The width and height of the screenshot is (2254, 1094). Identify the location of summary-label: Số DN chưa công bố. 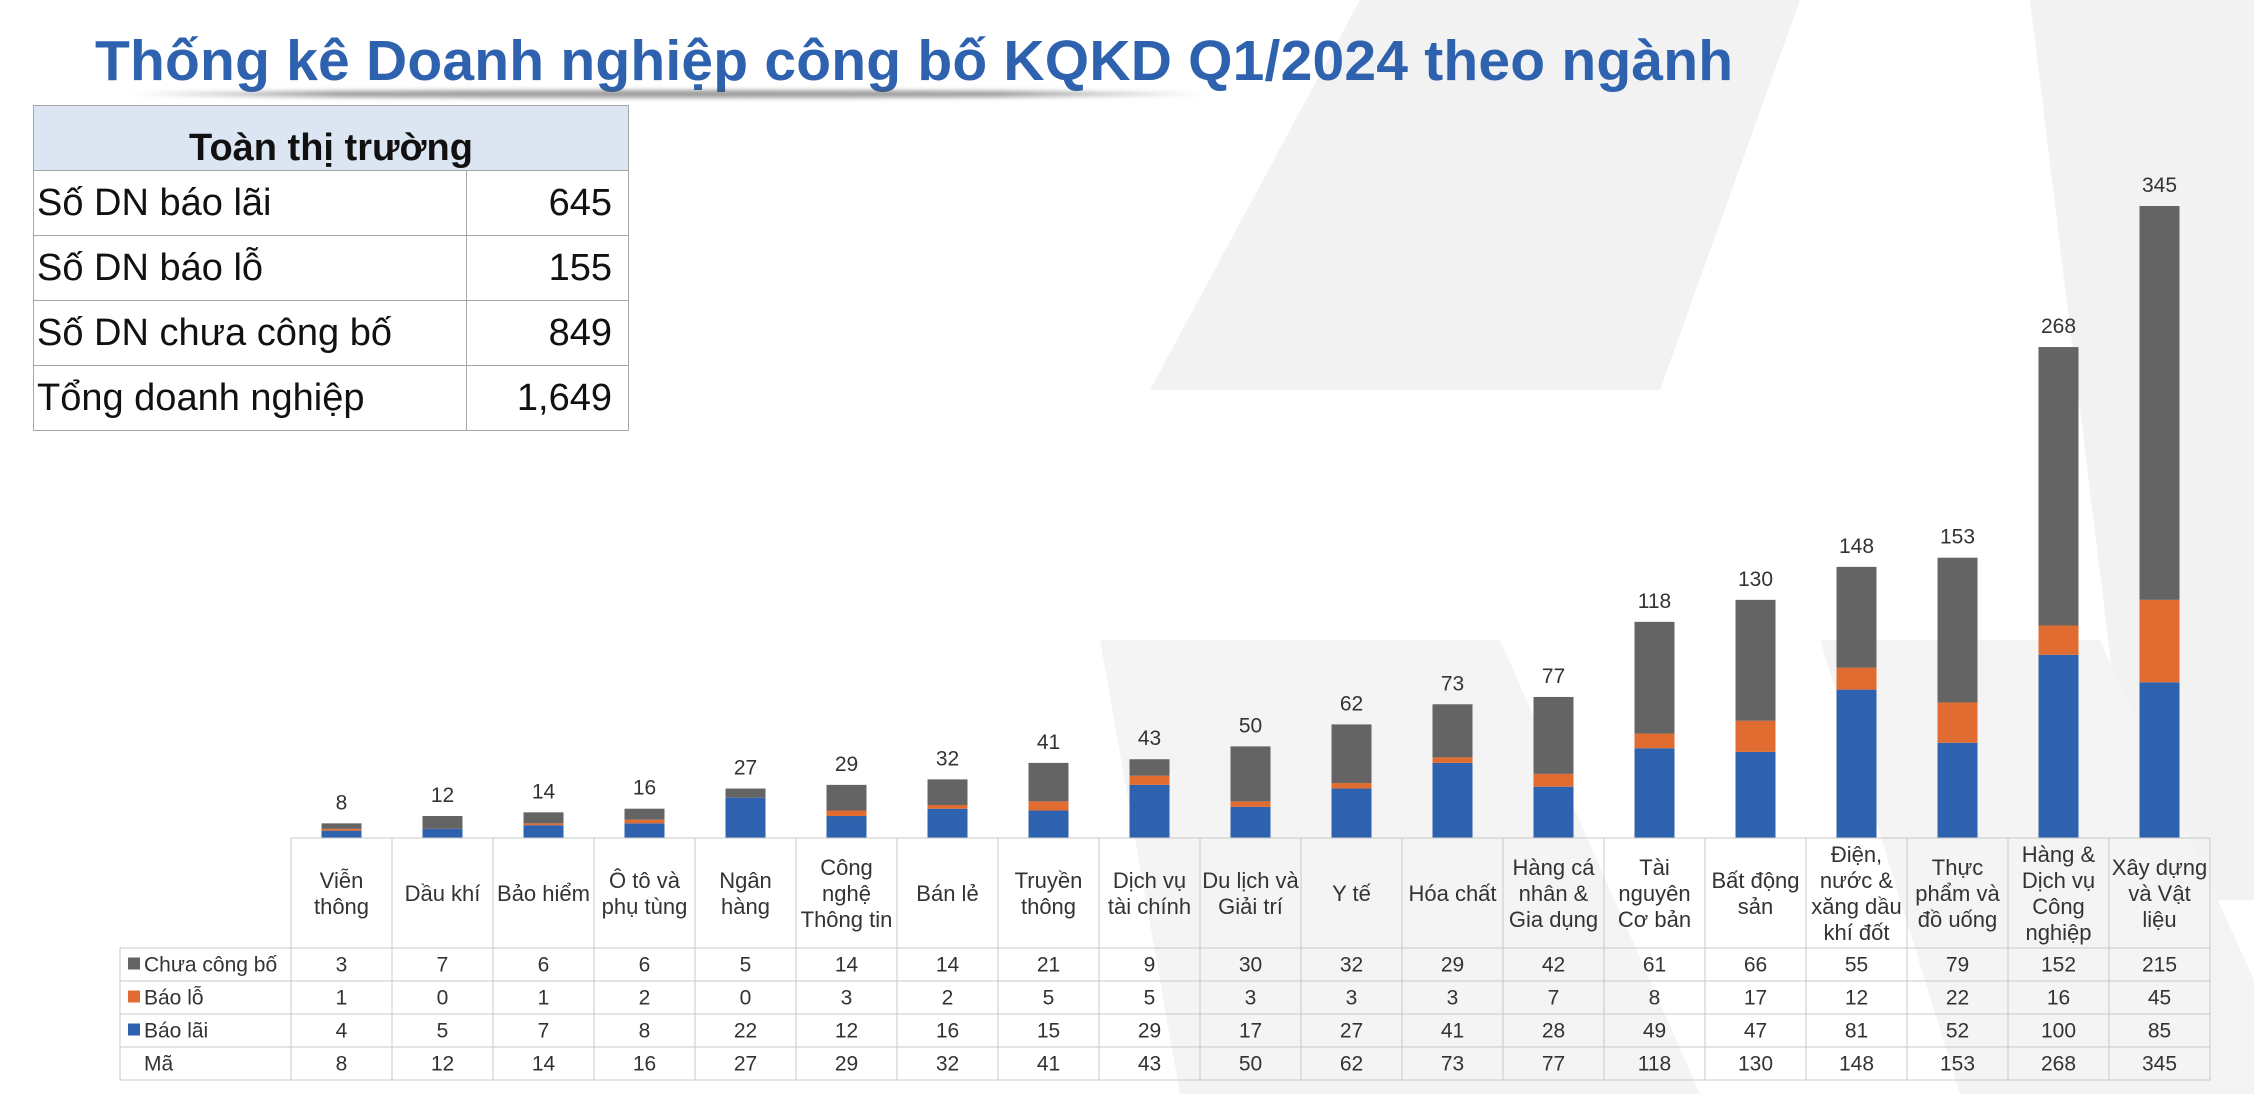
(250, 333).